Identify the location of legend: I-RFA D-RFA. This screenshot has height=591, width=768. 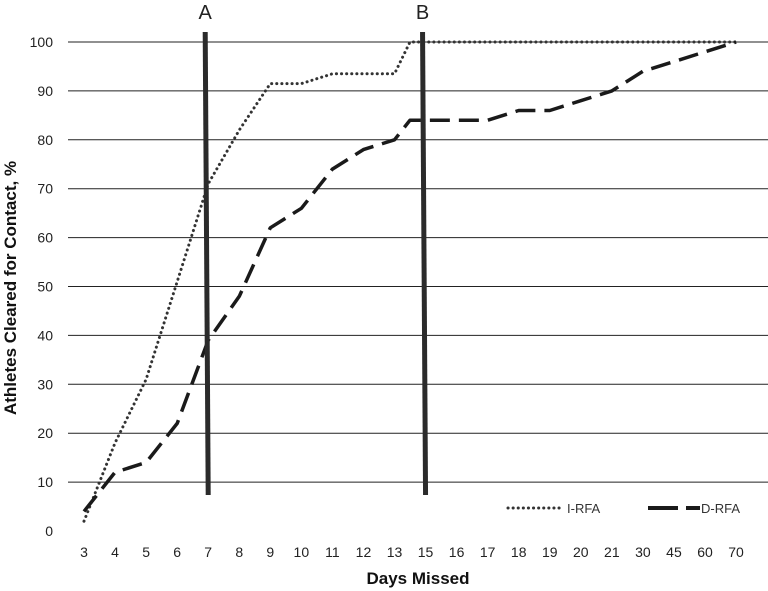
(623, 508).